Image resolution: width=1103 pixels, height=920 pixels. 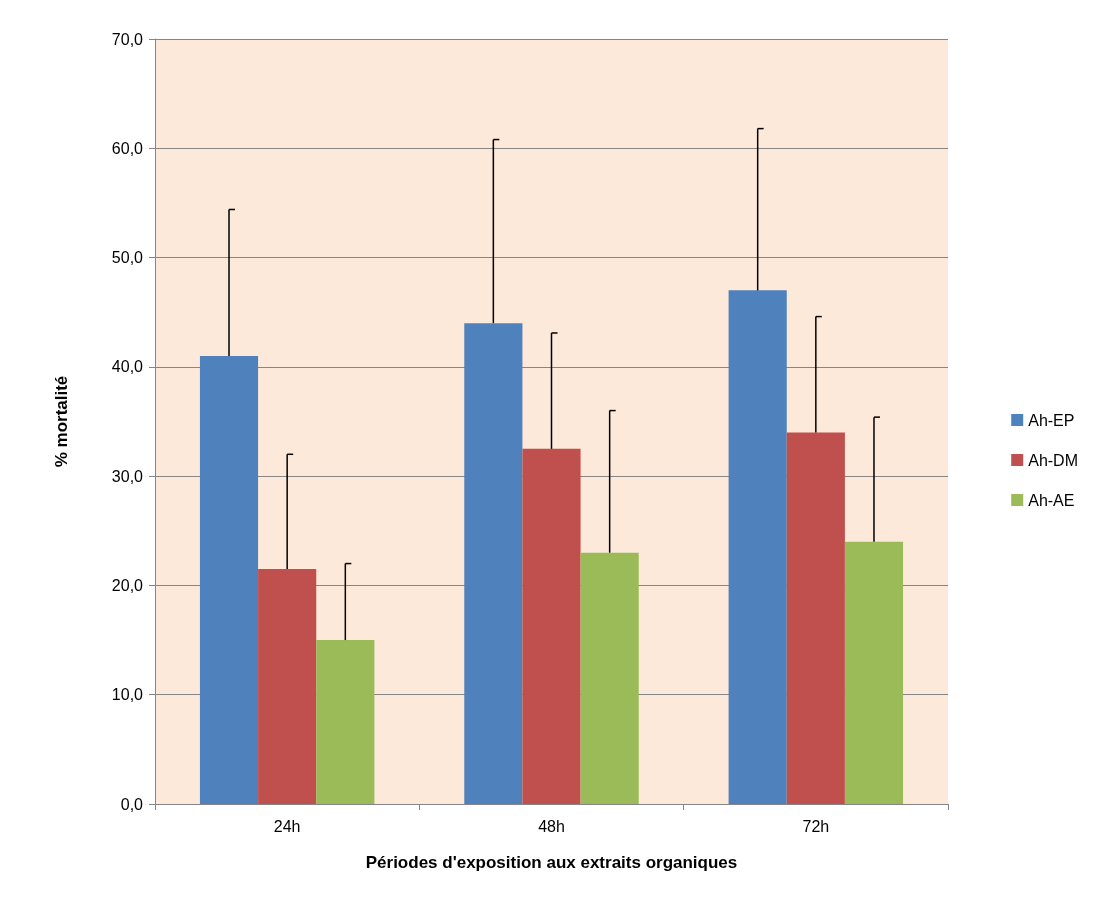 I want to click on y-tick-label: 50,0, so click(x=127, y=258).